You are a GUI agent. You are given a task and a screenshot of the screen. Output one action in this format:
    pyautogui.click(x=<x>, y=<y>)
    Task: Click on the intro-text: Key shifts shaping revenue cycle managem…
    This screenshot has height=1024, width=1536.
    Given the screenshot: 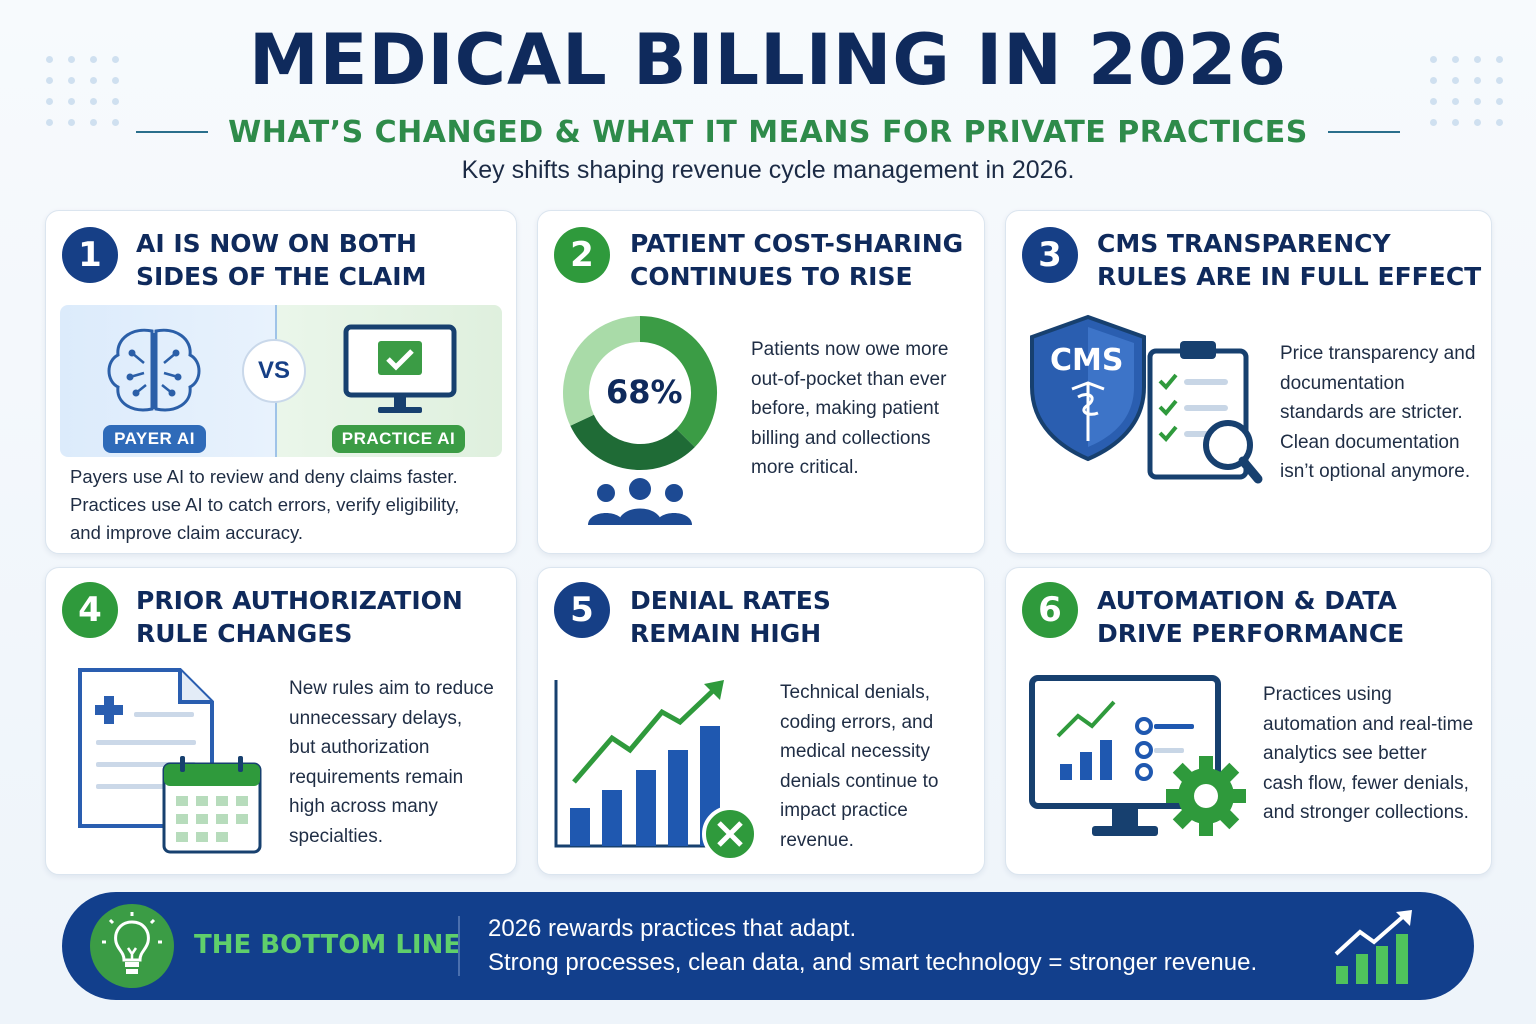 What is the action you would take?
    pyautogui.click(x=768, y=170)
    